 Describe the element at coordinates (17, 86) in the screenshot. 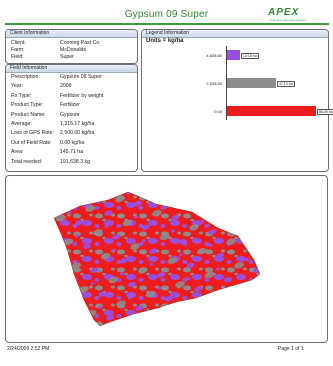

I see `field-info-label: Year:` at that location.